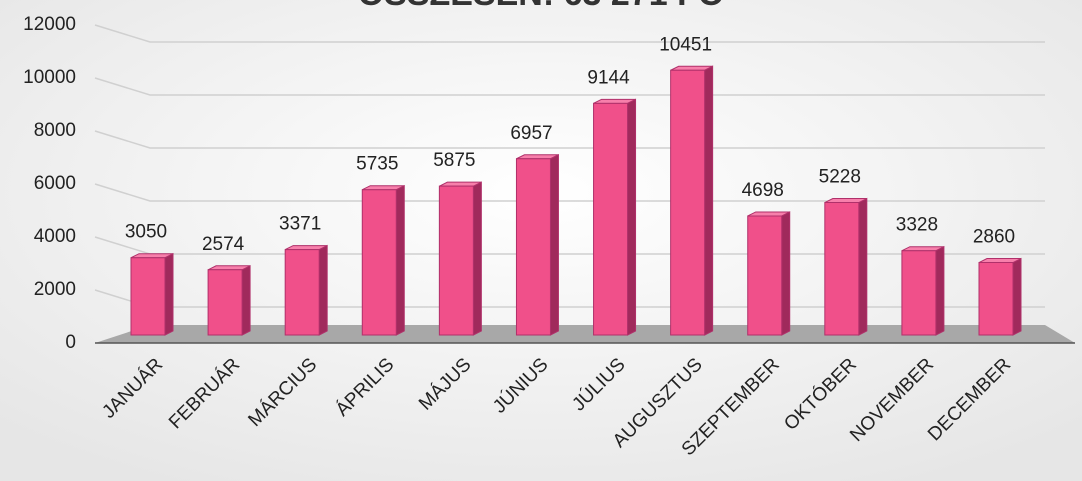 The height and width of the screenshot is (481, 1082). I want to click on data-label: 3328, so click(917, 225).